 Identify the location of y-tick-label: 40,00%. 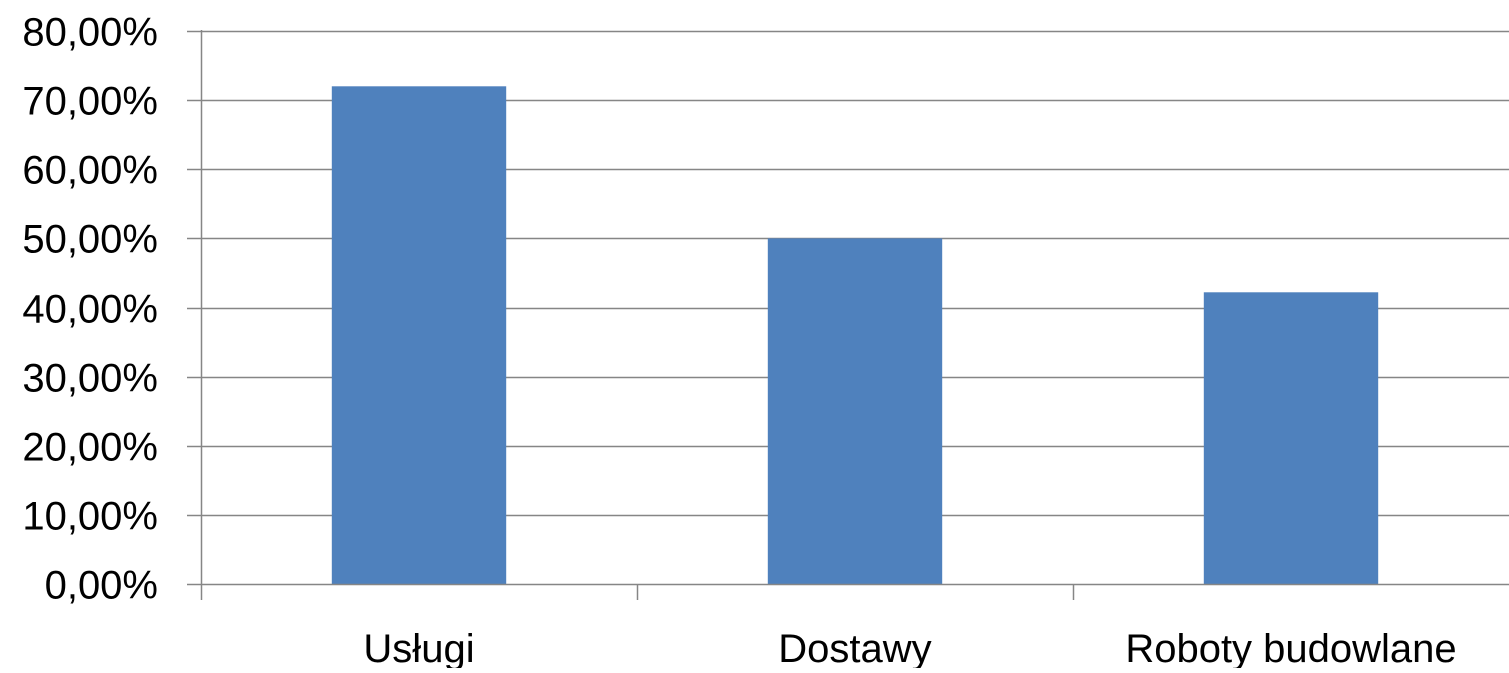
(90, 310).